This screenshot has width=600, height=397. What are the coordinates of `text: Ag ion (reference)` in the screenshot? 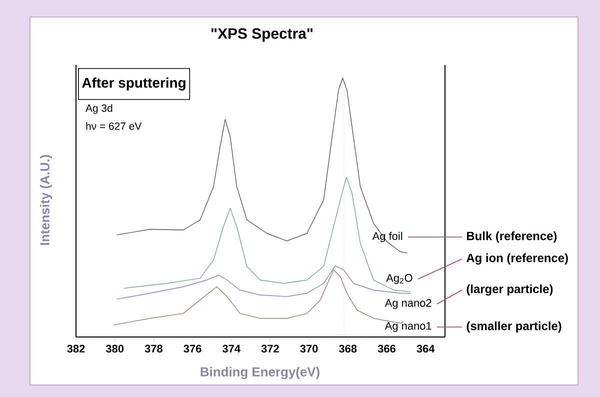 It's located at (517, 259).